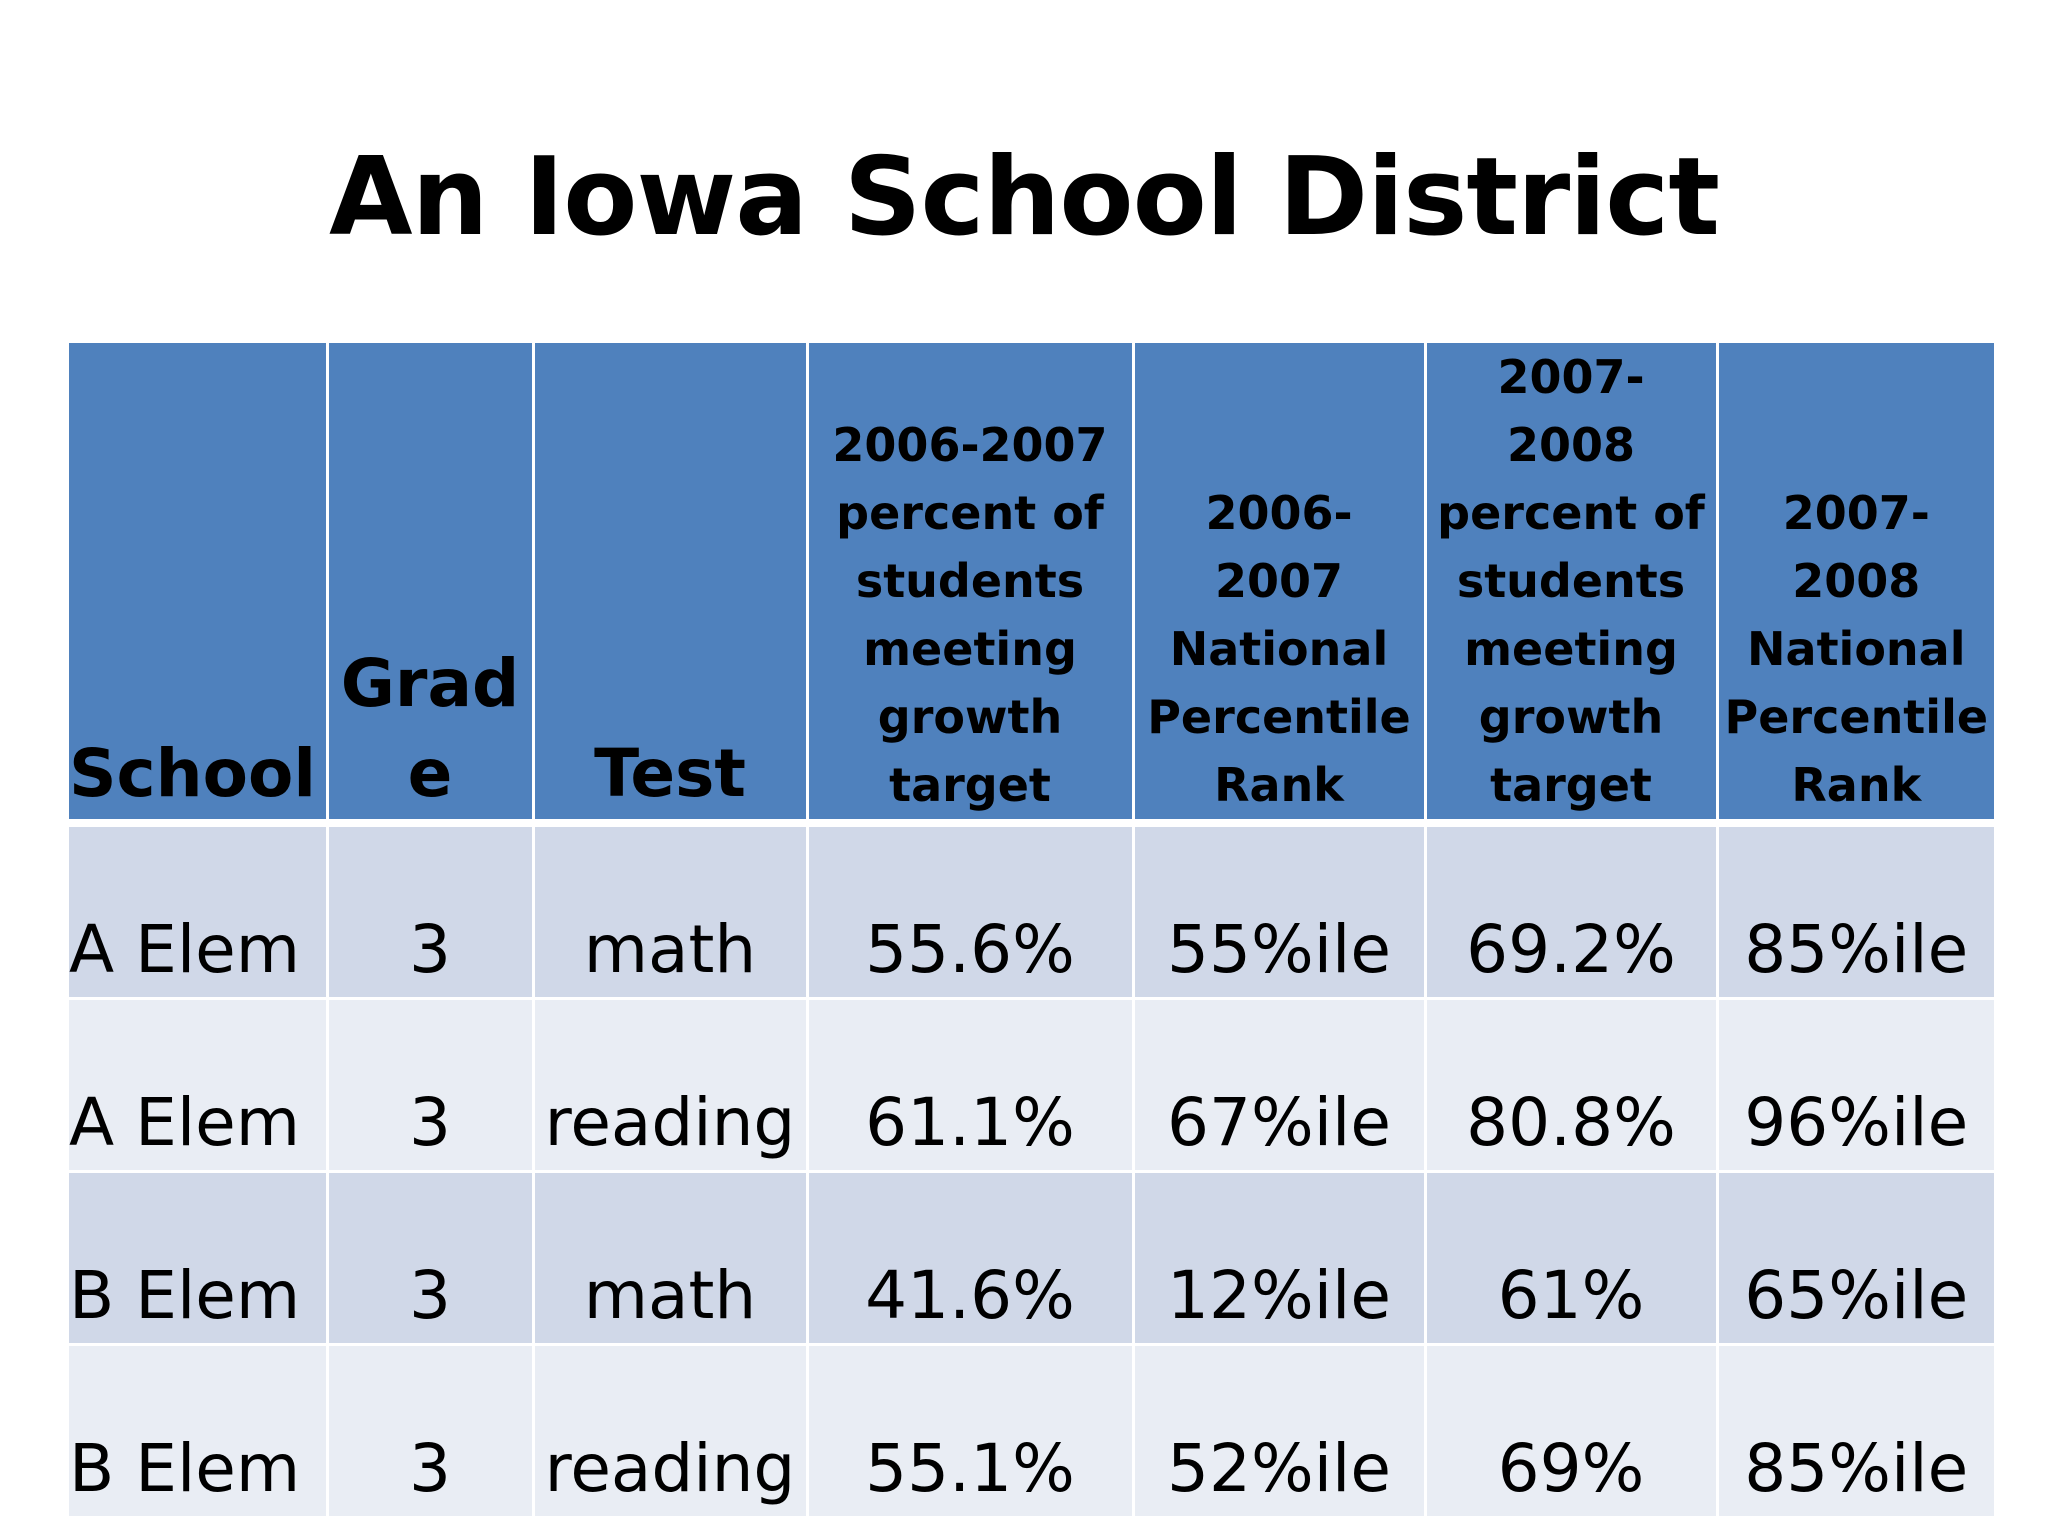 The width and height of the screenshot is (2048, 1536). What do you see at coordinates (1280, 911) in the screenshot?
I see `cell-2006-2007-rank: 55%ile` at bounding box center [1280, 911].